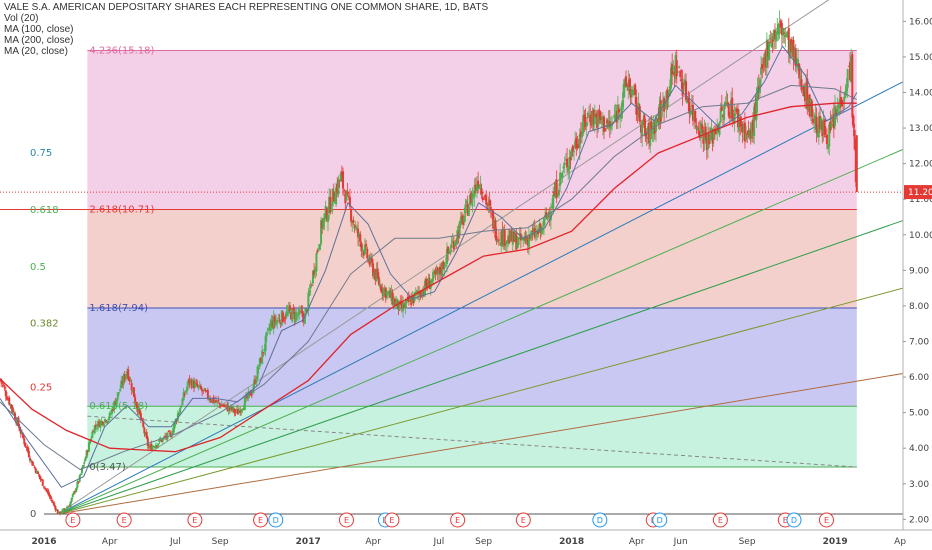  What do you see at coordinates (39, 40) in the screenshot?
I see `study-ma200: MA (200, close)` at bounding box center [39, 40].